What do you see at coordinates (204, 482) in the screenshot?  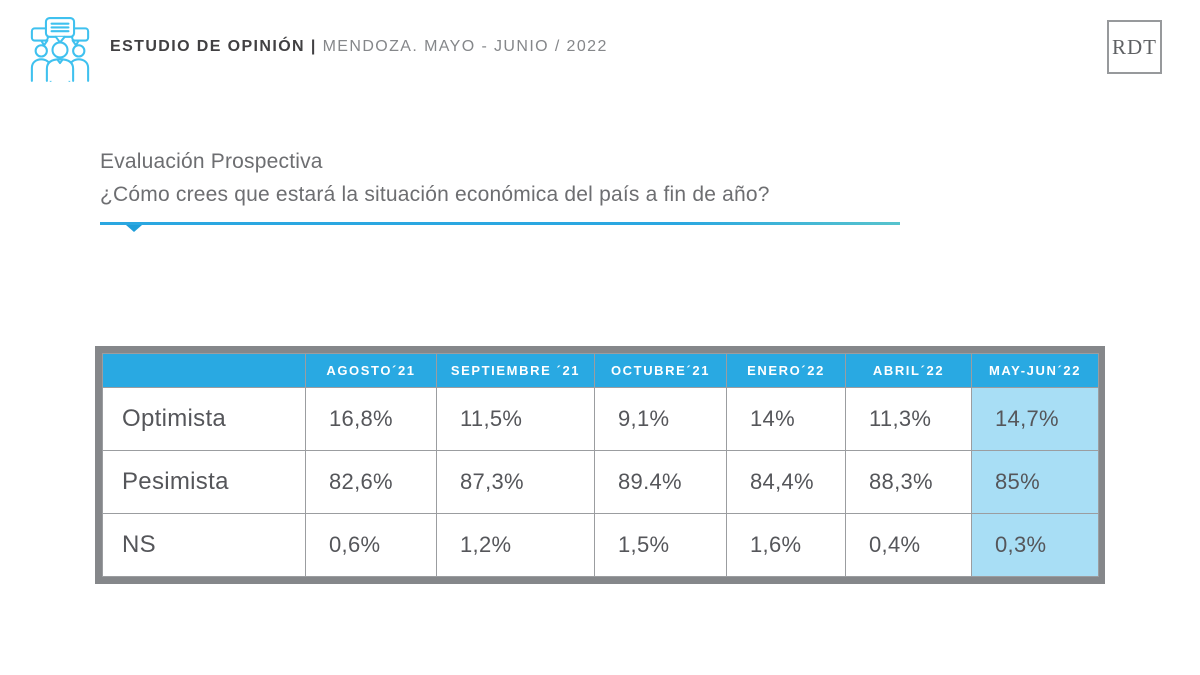 I see `row-label-pesimista: Pesimista` at bounding box center [204, 482].